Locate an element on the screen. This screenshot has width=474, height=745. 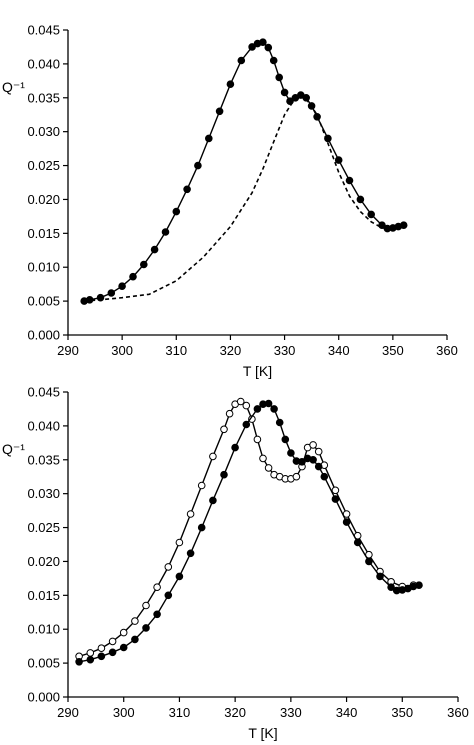
x-tick-label: 360 is located at coordinates (447, 350).